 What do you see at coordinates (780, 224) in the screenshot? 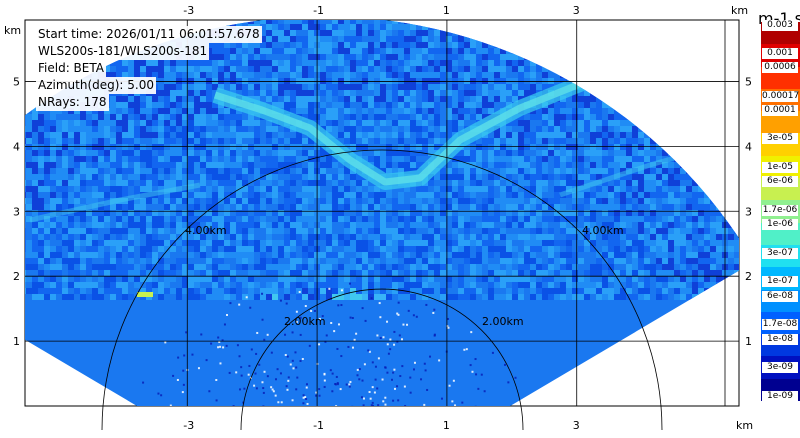
I see `colorbar-tick-label: 1e-06` at bounding box center [780, 224].